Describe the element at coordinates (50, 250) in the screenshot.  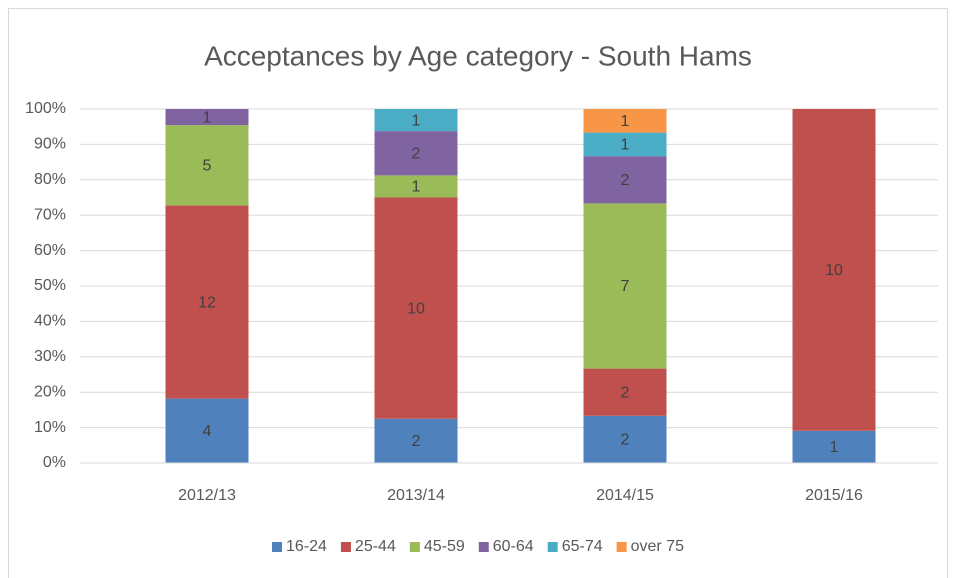
I see `y-tick-label: 60%` at that location.